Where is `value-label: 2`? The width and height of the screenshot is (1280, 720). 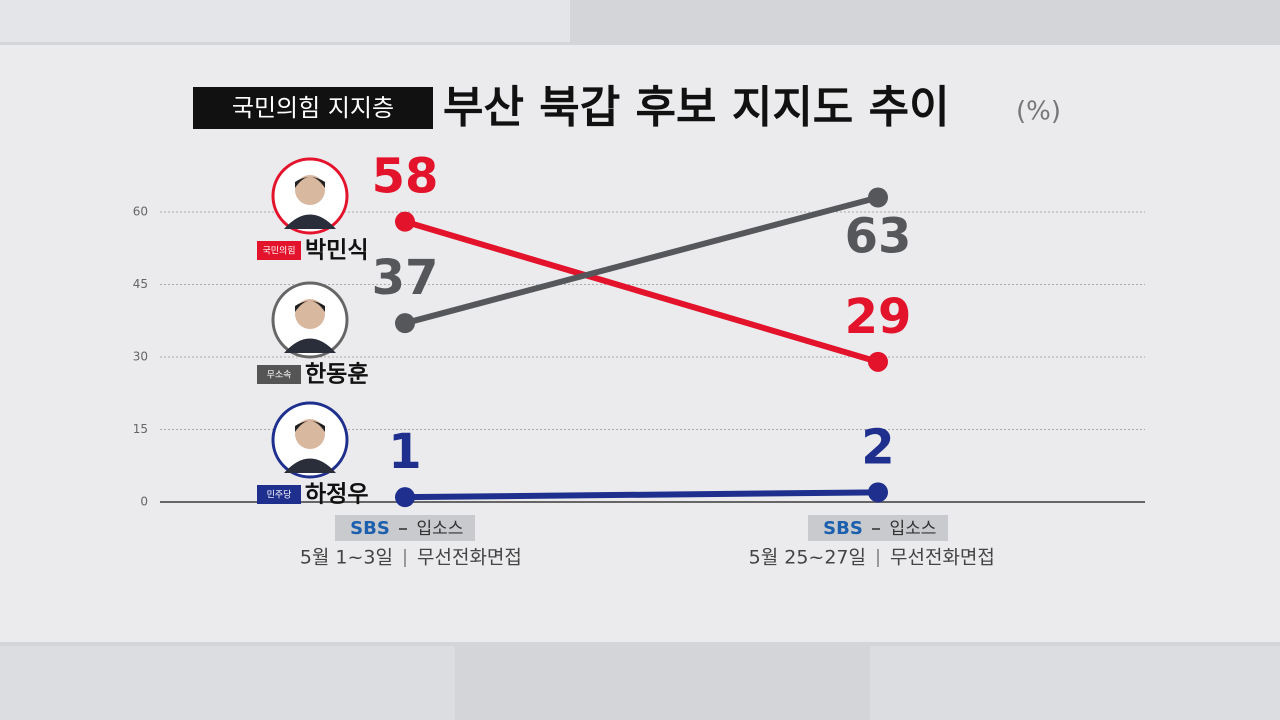 value-label: 2 is located at coordinates (877, 447).